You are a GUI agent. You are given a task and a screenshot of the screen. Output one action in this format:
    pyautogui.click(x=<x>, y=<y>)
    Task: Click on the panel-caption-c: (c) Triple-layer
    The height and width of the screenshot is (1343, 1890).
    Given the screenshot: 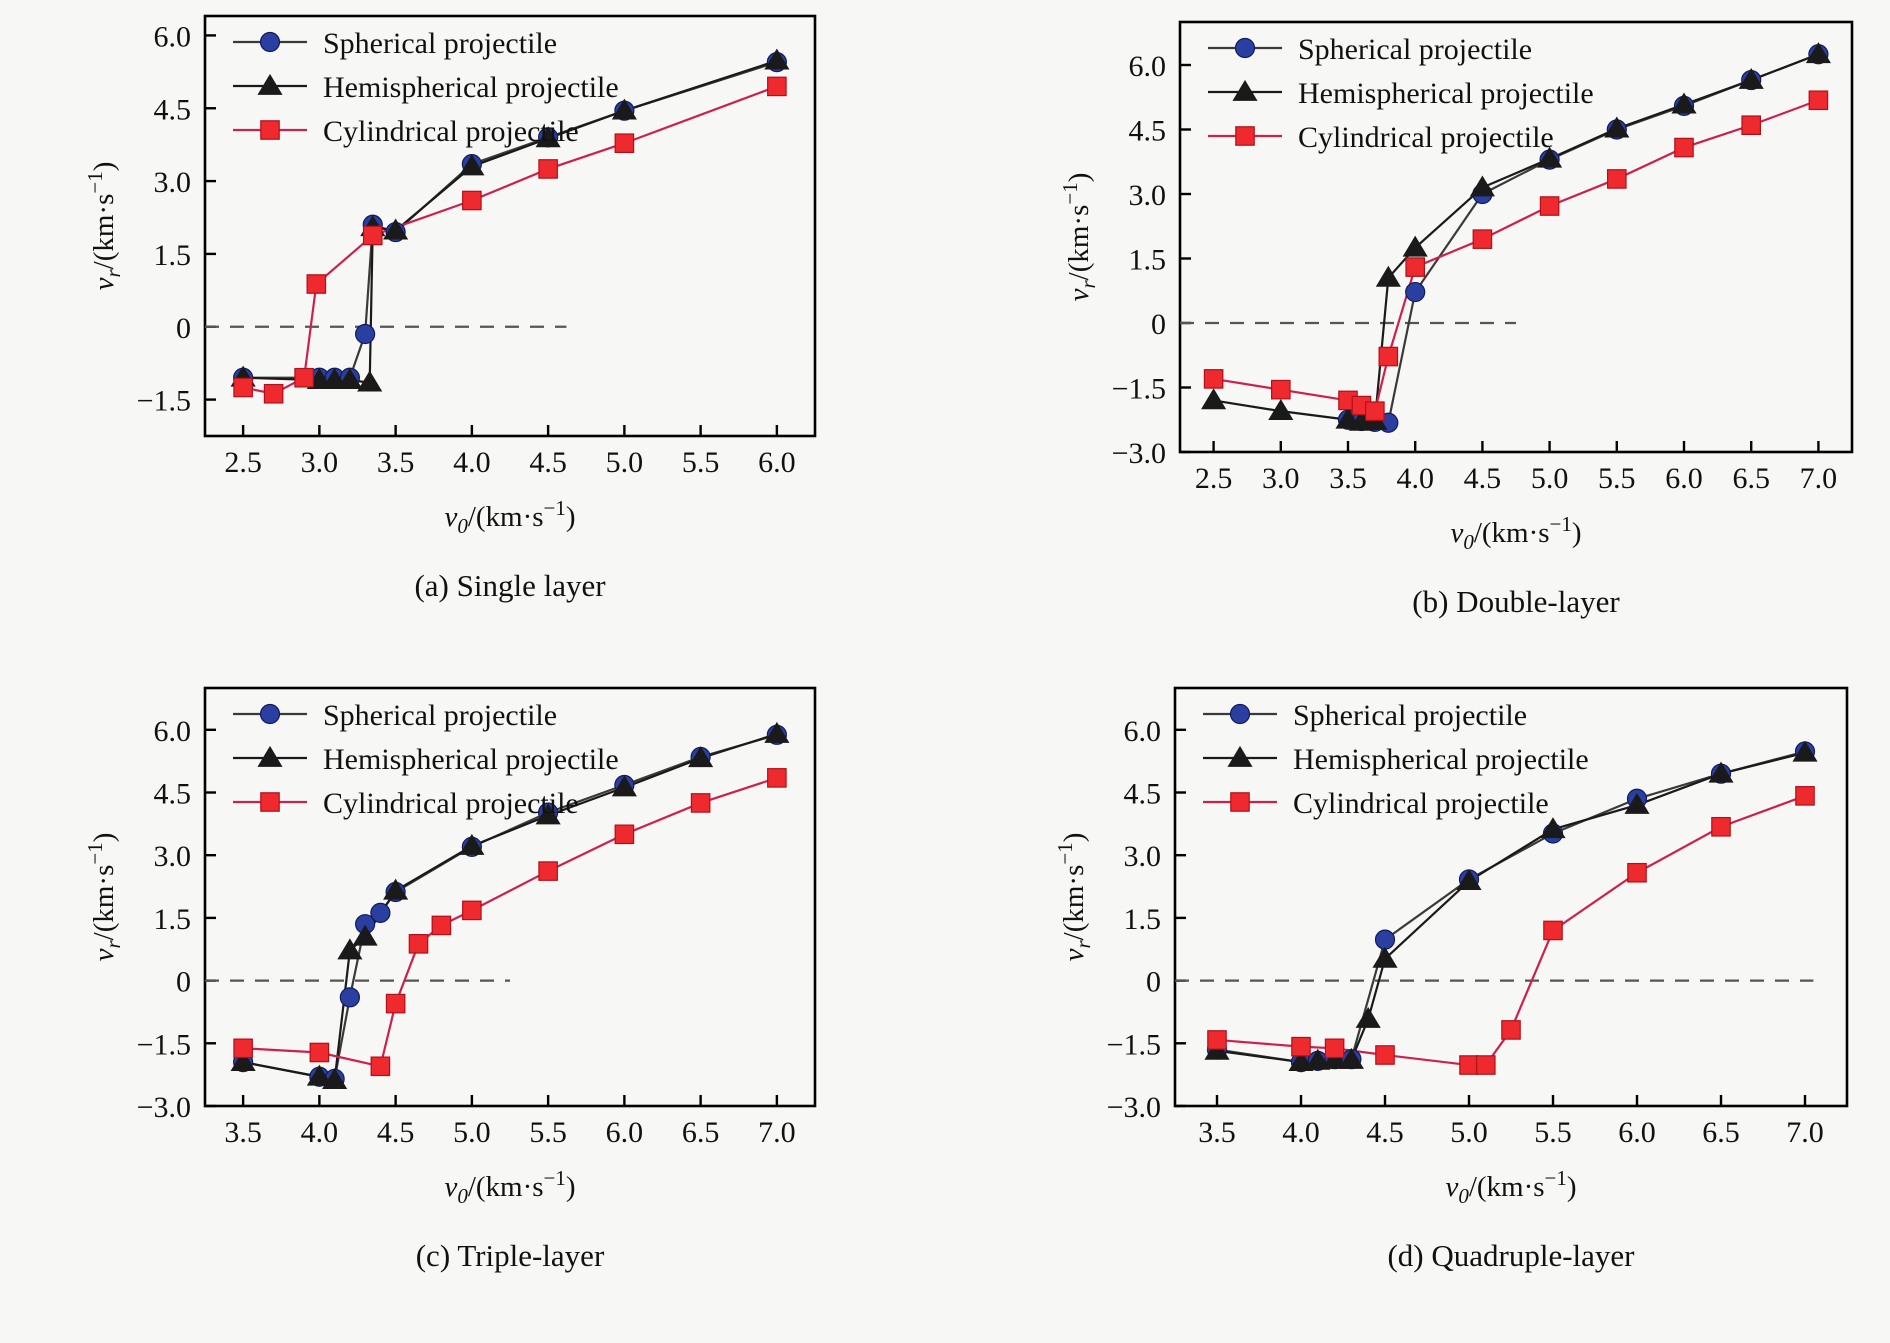 What is the action you would take?
    pyautogui.click(x=510, y=1255)
    